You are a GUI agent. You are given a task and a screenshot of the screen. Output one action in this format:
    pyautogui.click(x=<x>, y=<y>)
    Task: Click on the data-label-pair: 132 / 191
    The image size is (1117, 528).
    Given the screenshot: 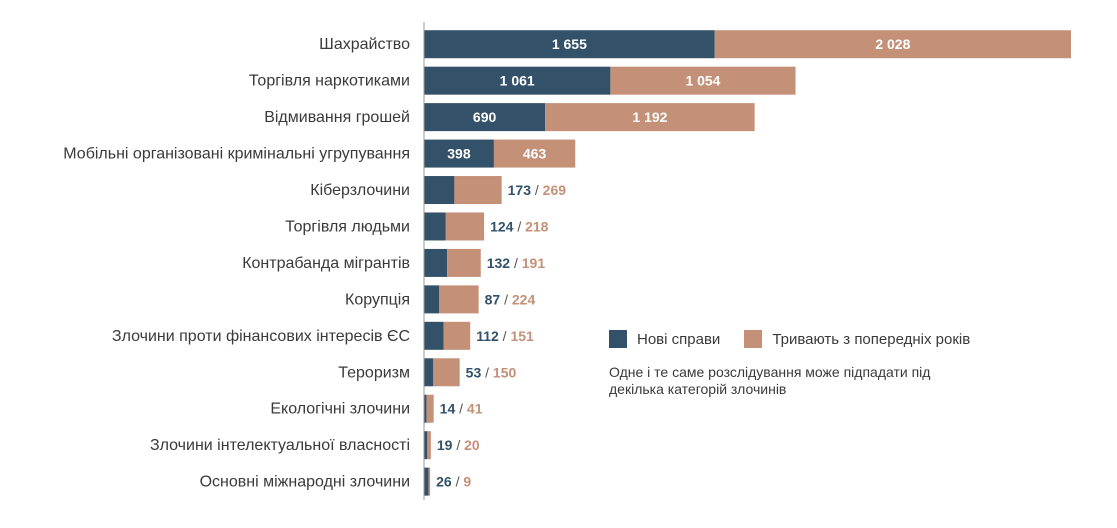 What is the action you would take?
    pyautogui.click(x=516, y=263)
    